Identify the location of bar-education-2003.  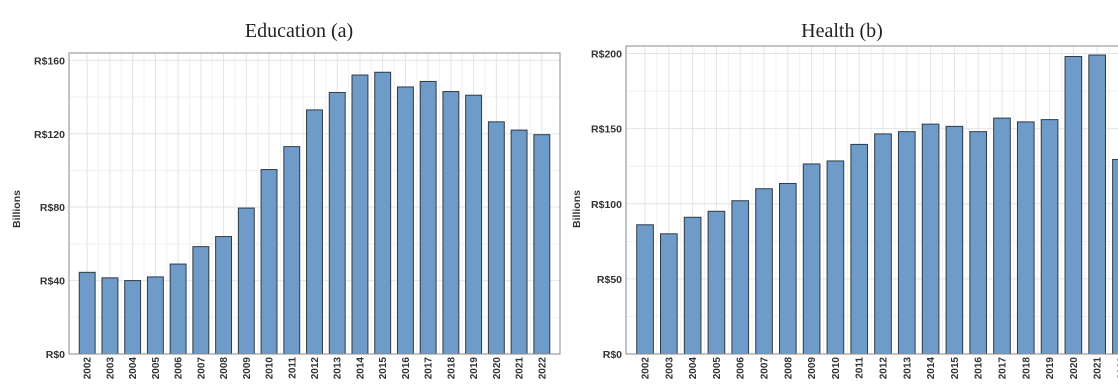
(110, 315).